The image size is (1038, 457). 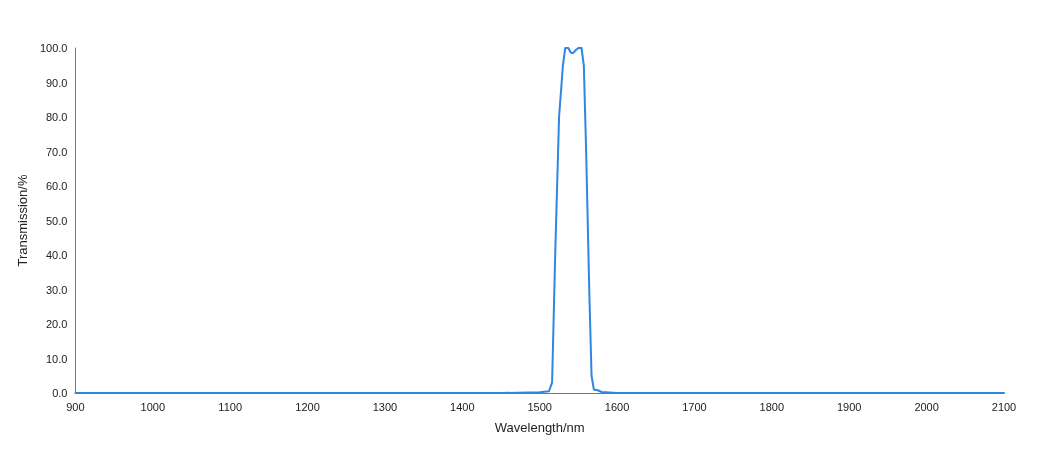 I want to click on x-tick-label: 1000, so click(x=153, y=406).